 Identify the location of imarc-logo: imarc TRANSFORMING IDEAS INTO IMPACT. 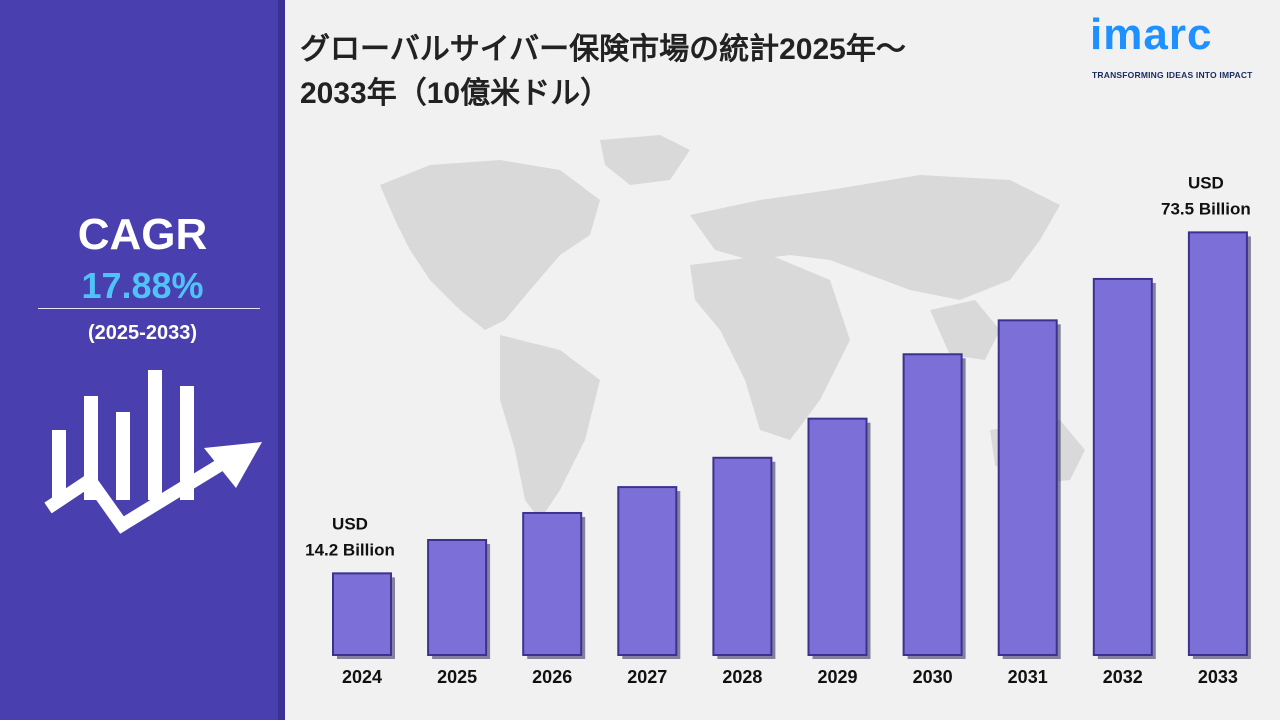
(1177, 50).